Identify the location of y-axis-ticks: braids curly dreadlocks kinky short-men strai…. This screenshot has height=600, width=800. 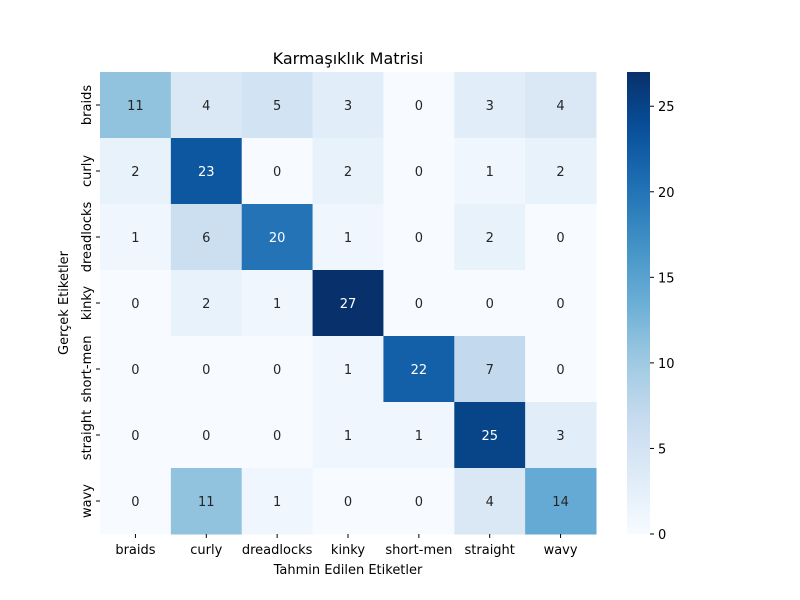
(90, 301).